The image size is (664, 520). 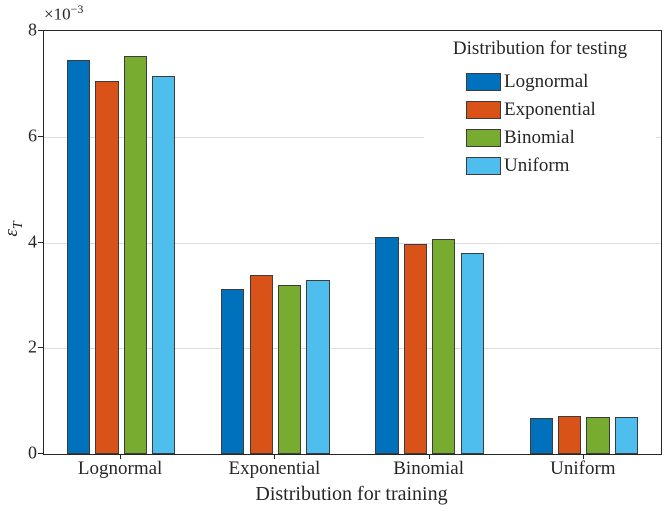 I want to click on x-axis-label: Distribution for training, so click(x=351, y=494).